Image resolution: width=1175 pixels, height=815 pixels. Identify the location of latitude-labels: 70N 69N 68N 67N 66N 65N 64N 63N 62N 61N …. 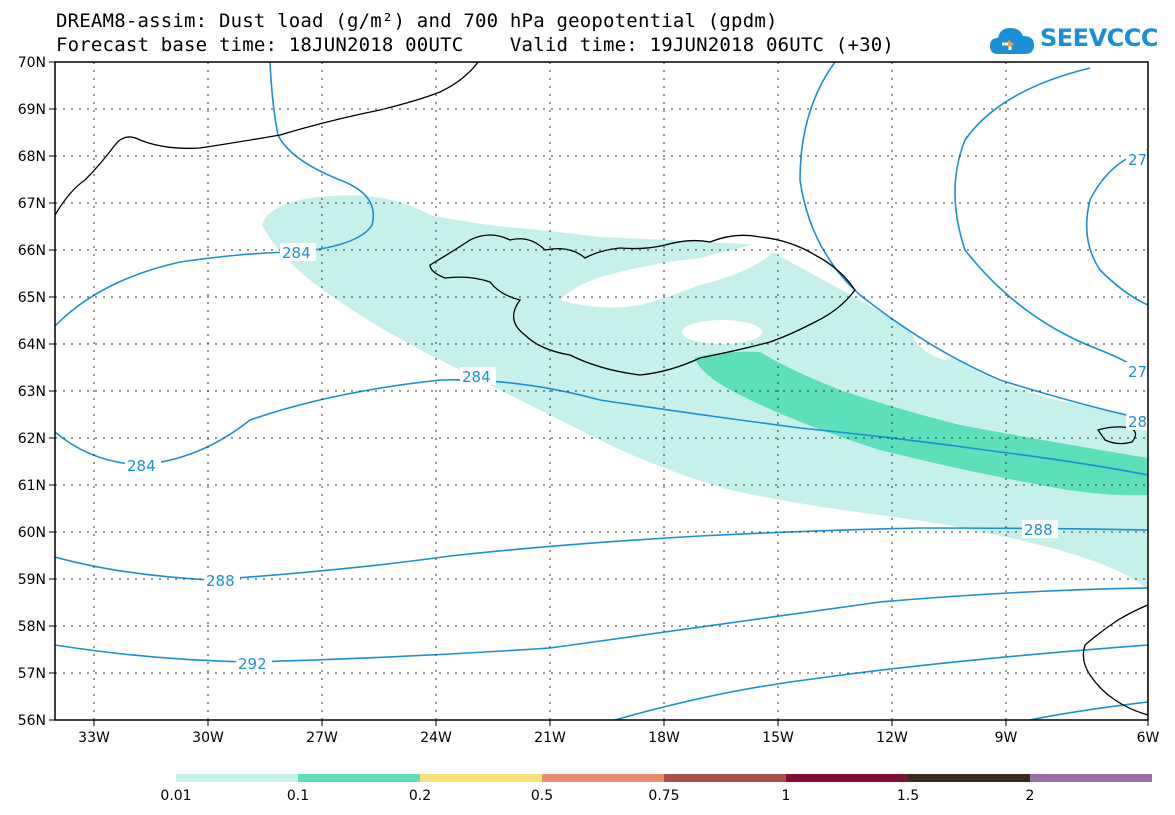
(32, 392).